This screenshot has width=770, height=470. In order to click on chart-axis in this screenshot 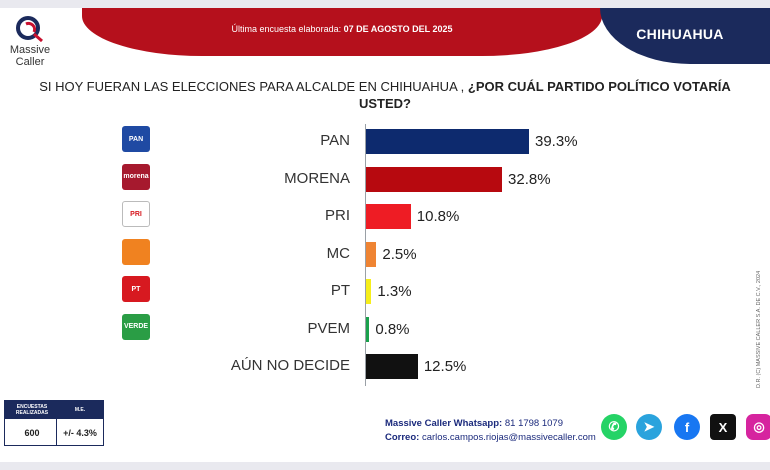, I will do `click(365, 255)`.